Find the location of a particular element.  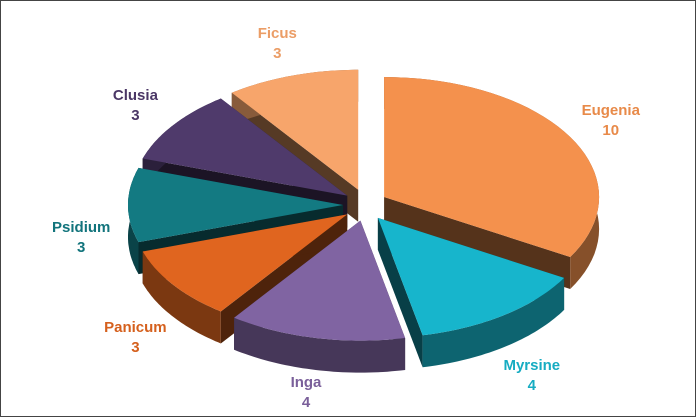

slice-label: Myrsine is located at coordinates (531, 365).